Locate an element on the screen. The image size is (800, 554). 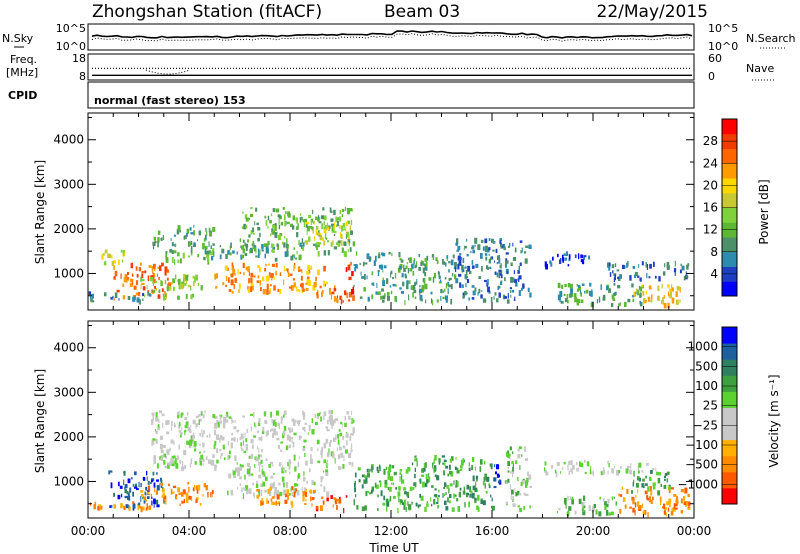
y-tick-label: 1000 is located at coordinates (68, 273).